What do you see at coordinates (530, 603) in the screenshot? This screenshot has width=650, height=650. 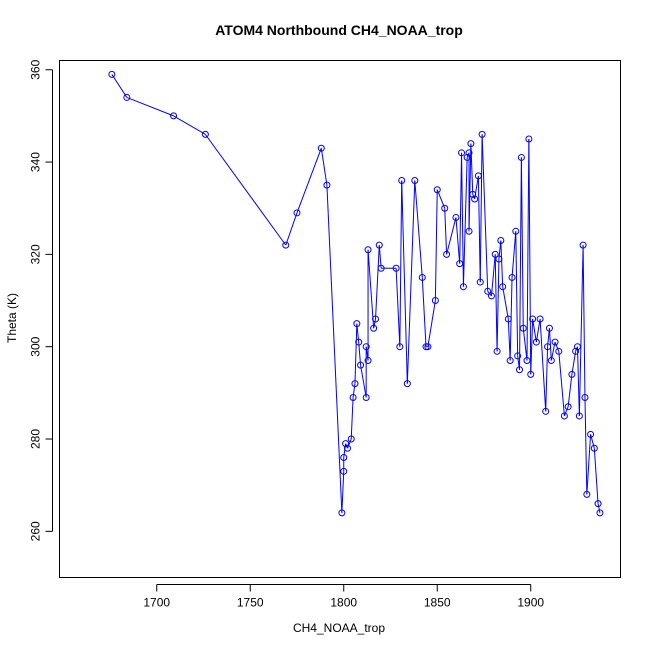 I see `x-tick-label: 1900` at bounding box center [530, 603].